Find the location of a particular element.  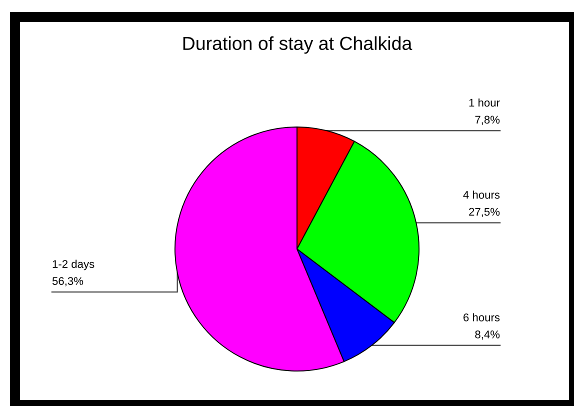

data-label: 8,4% is located at coordinates (487, 335).